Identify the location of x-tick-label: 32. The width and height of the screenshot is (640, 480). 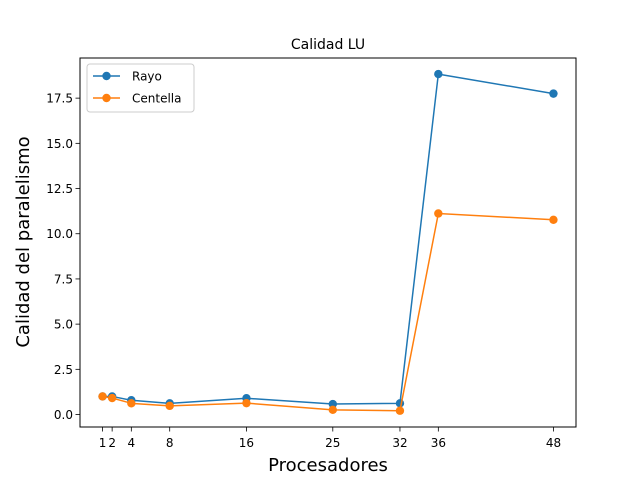
(399, 443).